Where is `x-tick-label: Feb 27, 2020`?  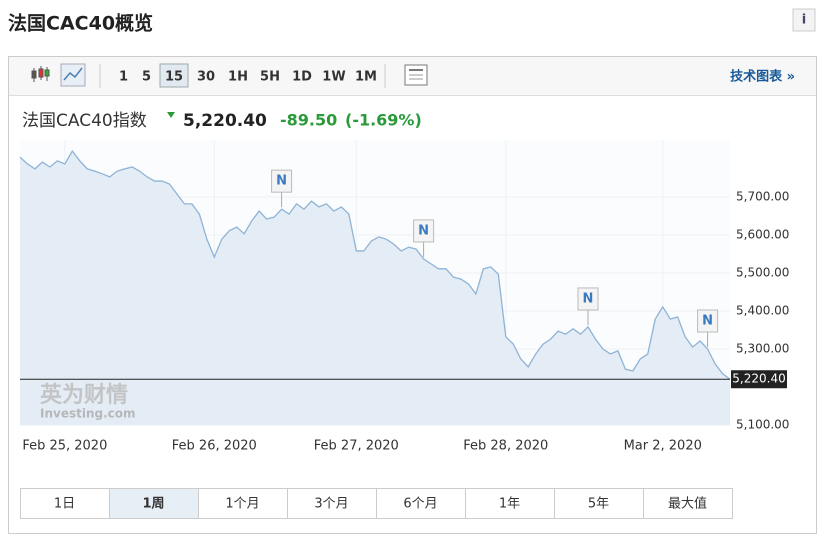 x-tick-label: Feb 27, 2020 is located at coordinates (356, 446).